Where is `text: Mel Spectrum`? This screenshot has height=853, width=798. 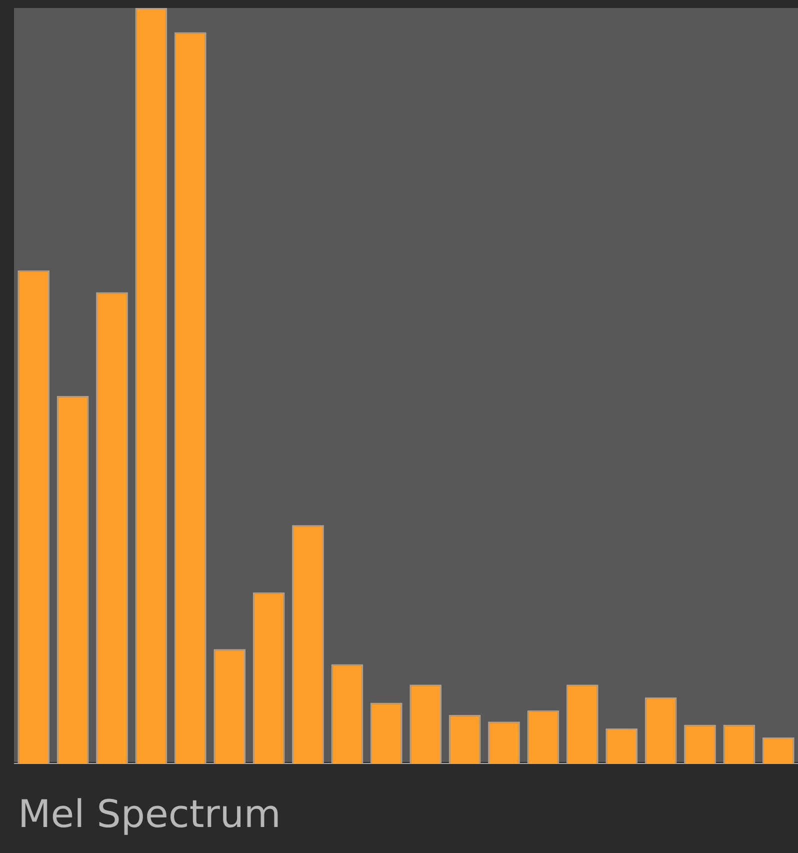
text: Mel Spectrum is located at coordinates (149, 814).